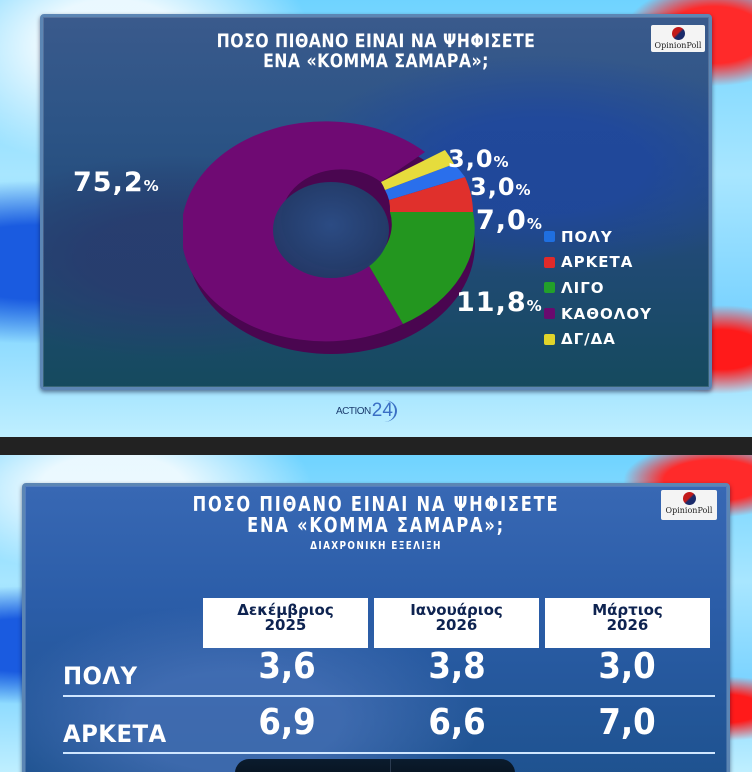 The height and width of the screenshot is (772, 752). What do you see at coordinates (583, 287) in the screenshot?
I see `legend-label: ΛΙΓΟ` at bounding box center [583, 287].